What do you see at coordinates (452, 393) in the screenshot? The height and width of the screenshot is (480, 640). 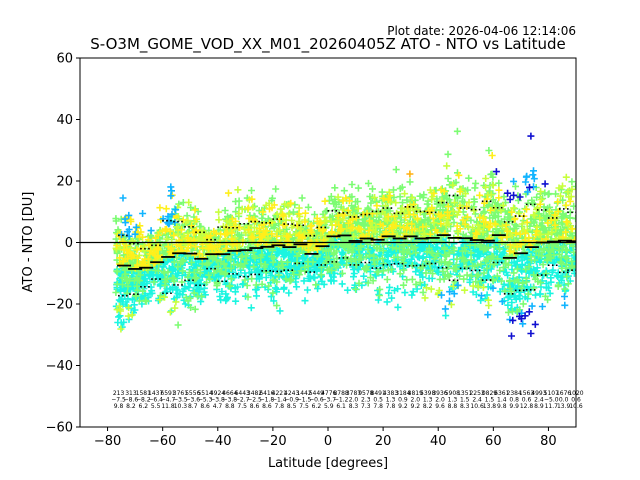 I see `bin-stat-label: 5908` at bounding box center [452, 393].